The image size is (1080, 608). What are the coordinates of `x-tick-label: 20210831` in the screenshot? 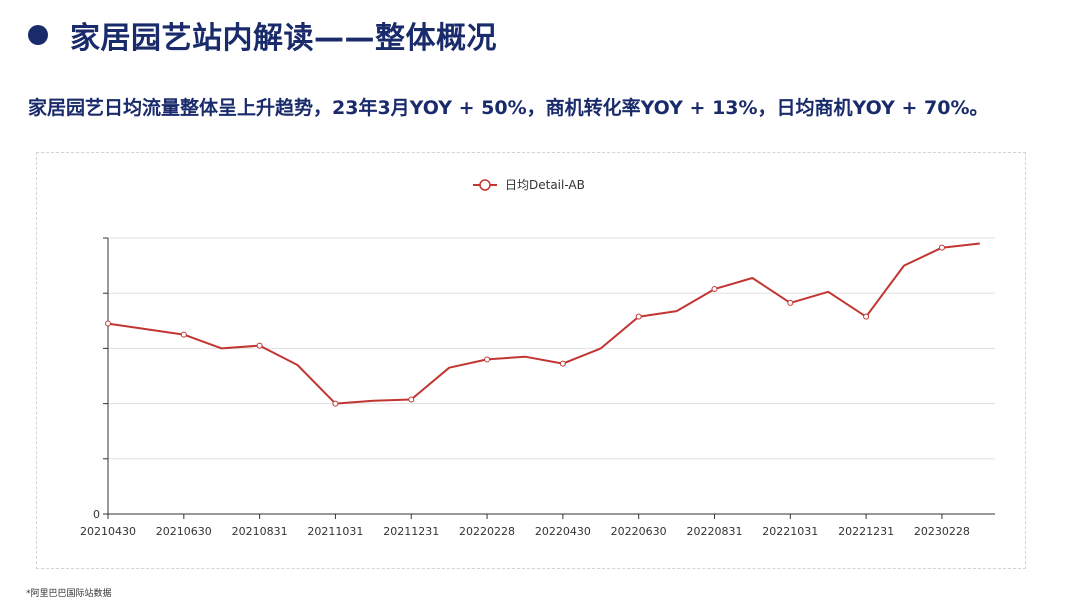 It's located at (260, 531).